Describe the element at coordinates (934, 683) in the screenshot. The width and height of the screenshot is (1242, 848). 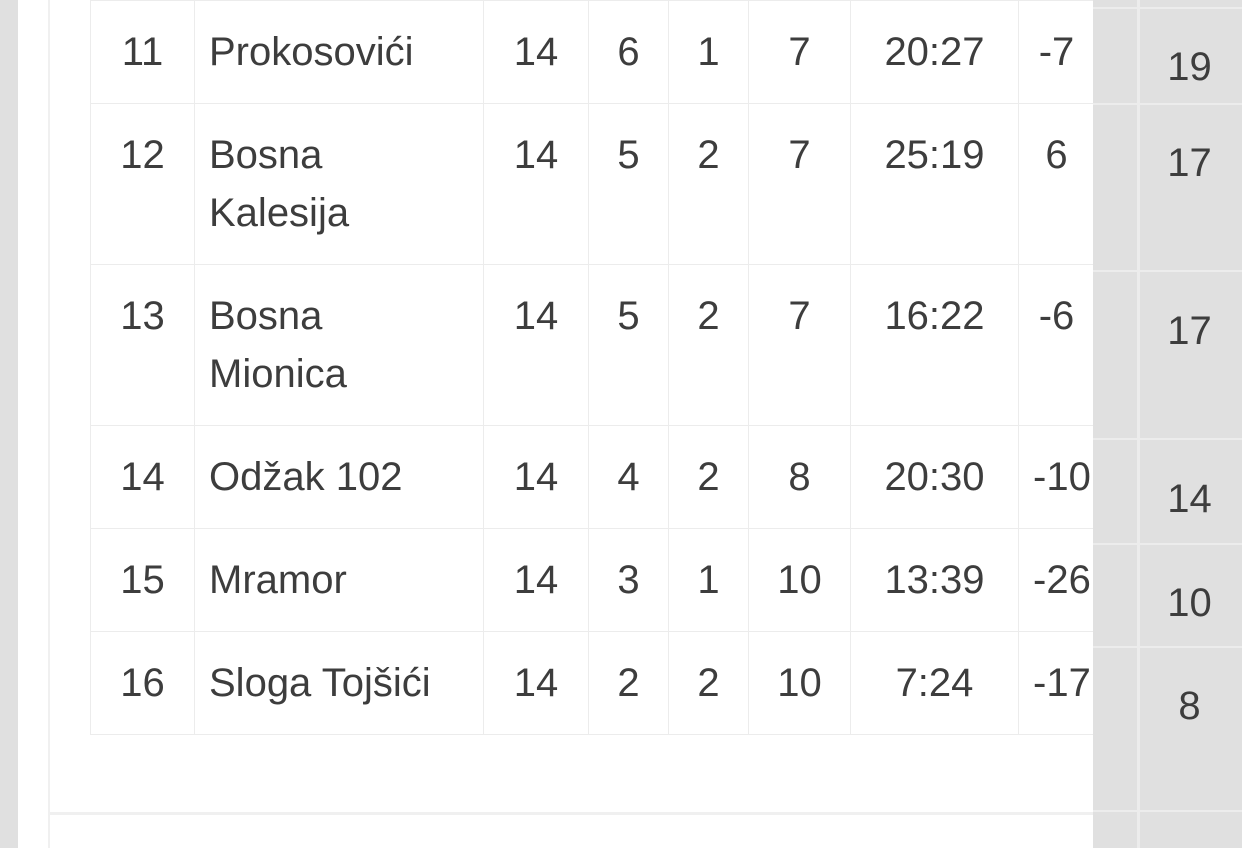
I see `cell-goals: 7:24` at that location.